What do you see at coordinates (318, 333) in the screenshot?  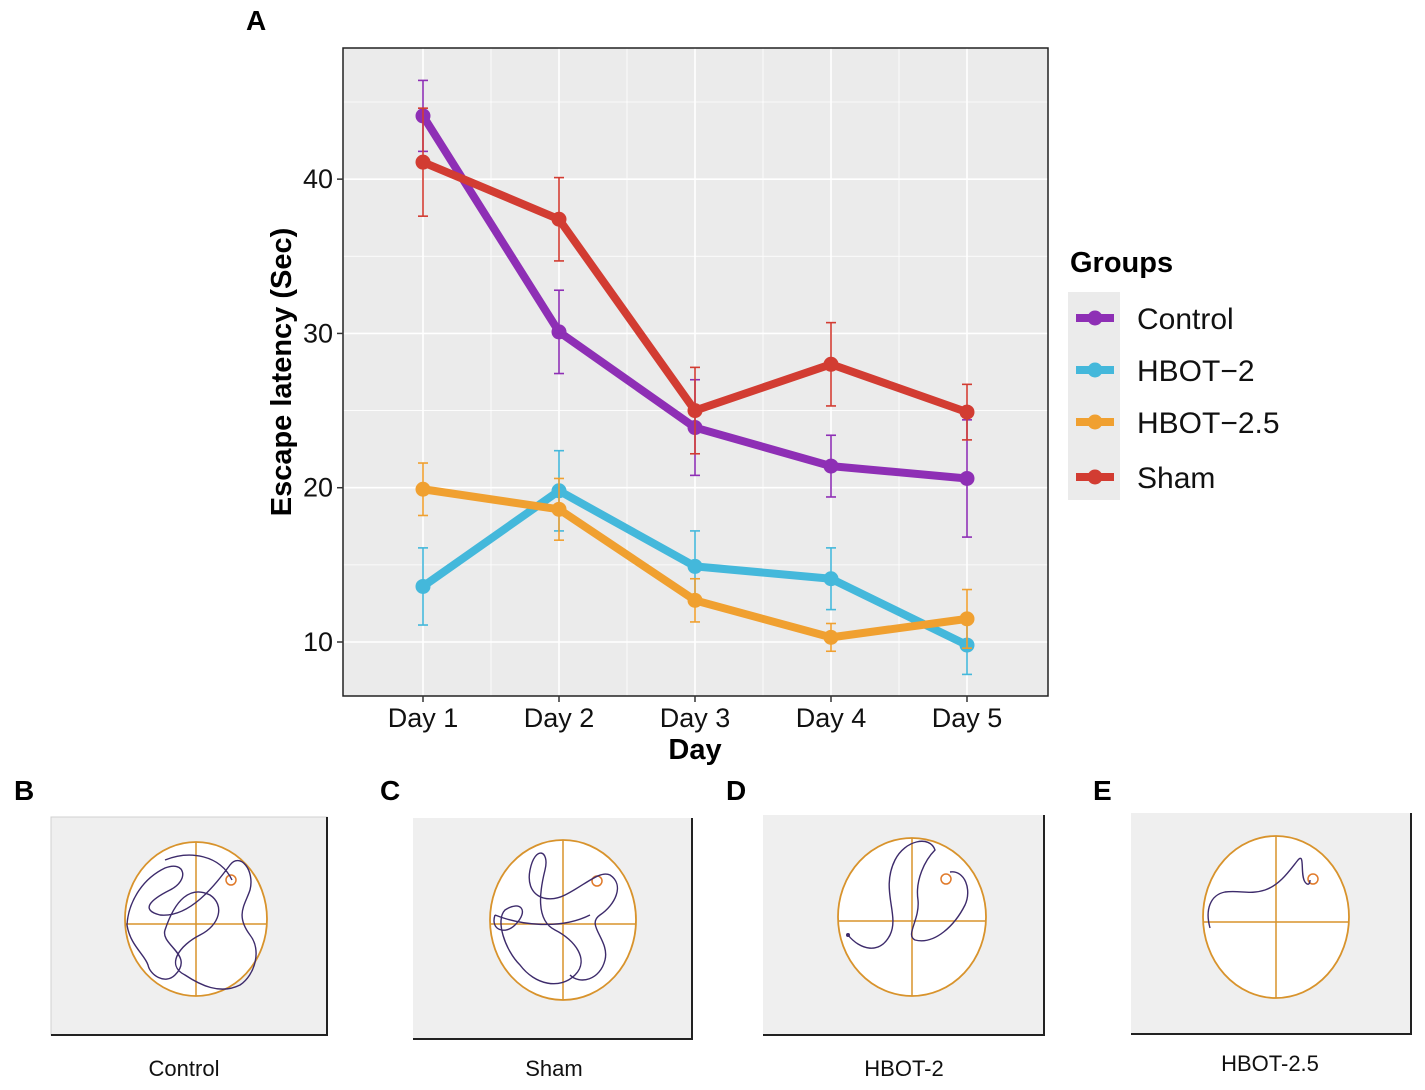 I see `y-tick-label: 30` at bounding box center [318, 333].